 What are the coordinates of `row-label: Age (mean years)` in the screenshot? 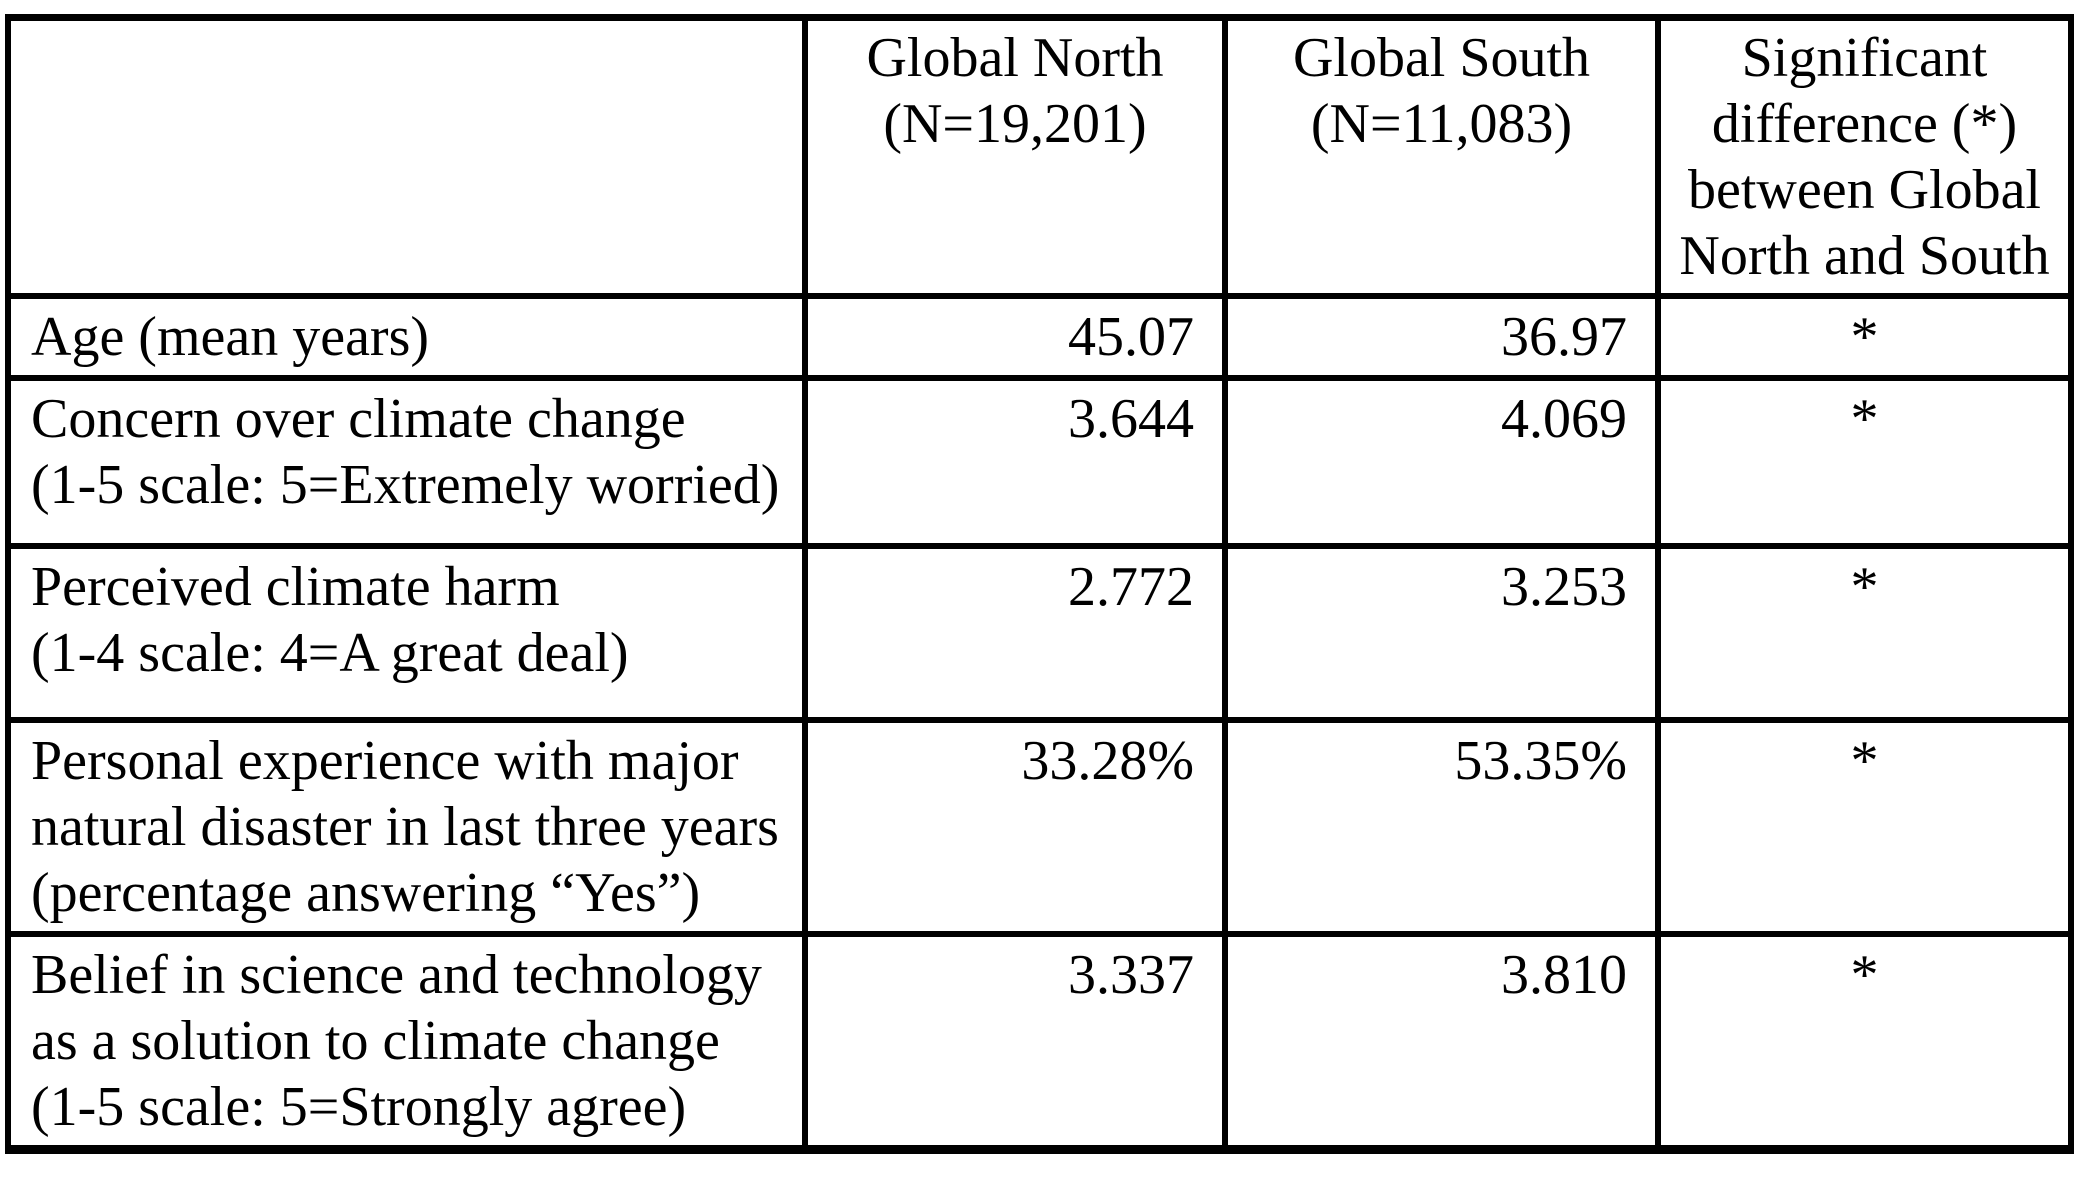 It's located at (406, 337).